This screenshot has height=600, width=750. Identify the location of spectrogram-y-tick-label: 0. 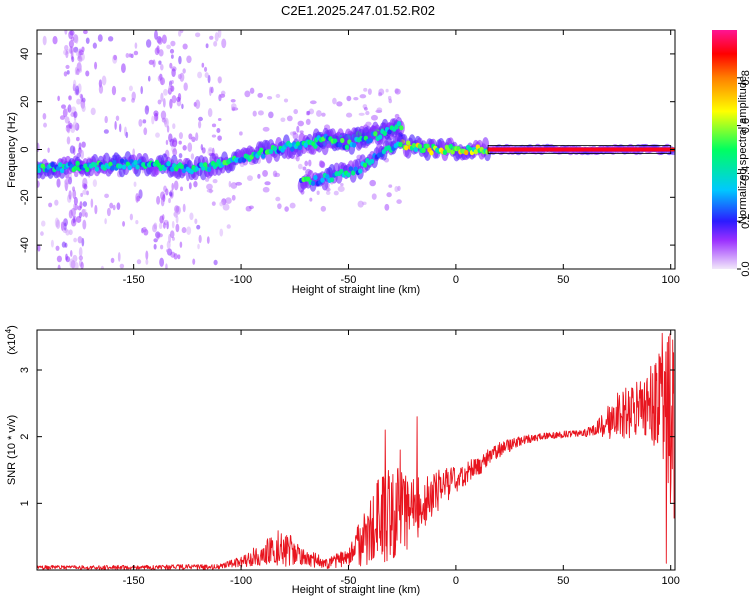
(25, 149).